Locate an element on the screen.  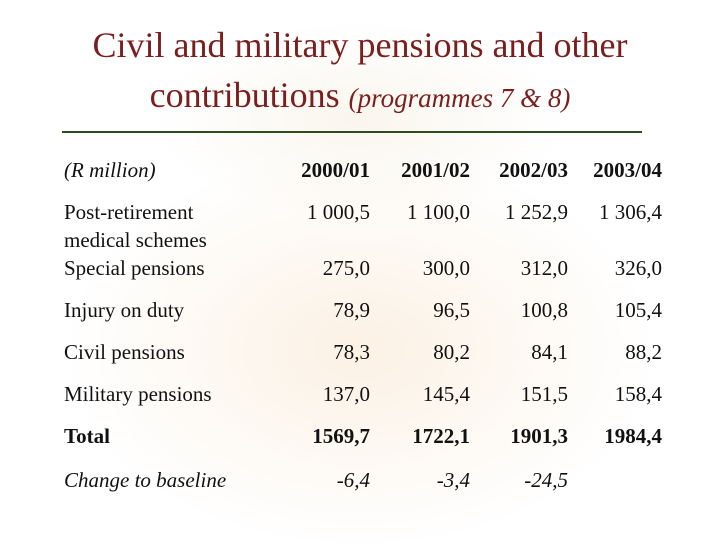
row-label: Injury on duty is located at coordinates (124, 310).